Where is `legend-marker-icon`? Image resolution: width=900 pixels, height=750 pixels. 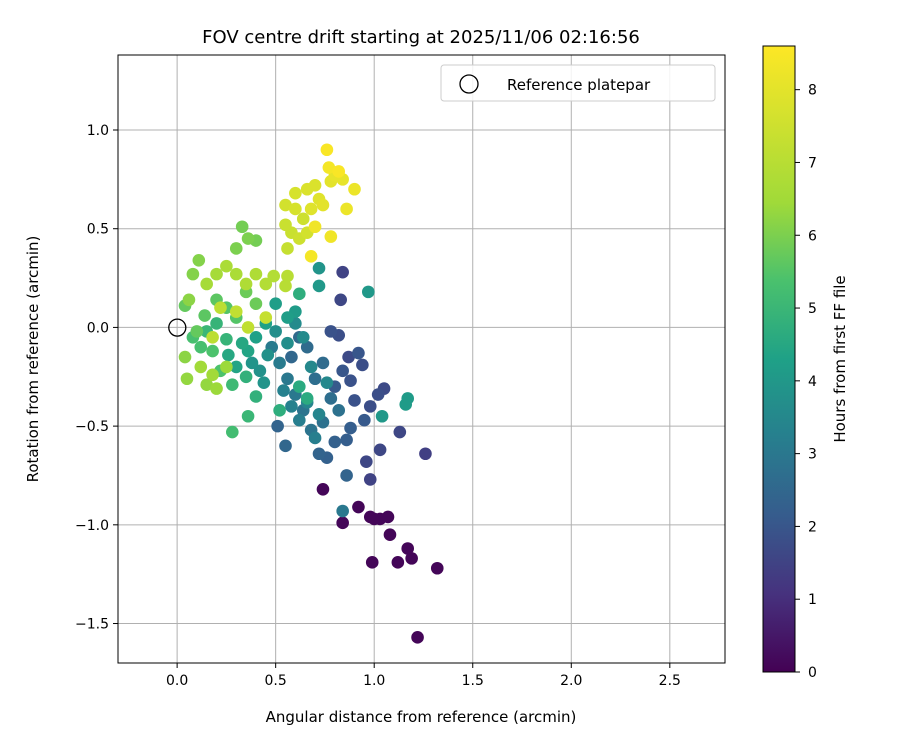 legend-marker-icon is located at coordinates (469, 84).